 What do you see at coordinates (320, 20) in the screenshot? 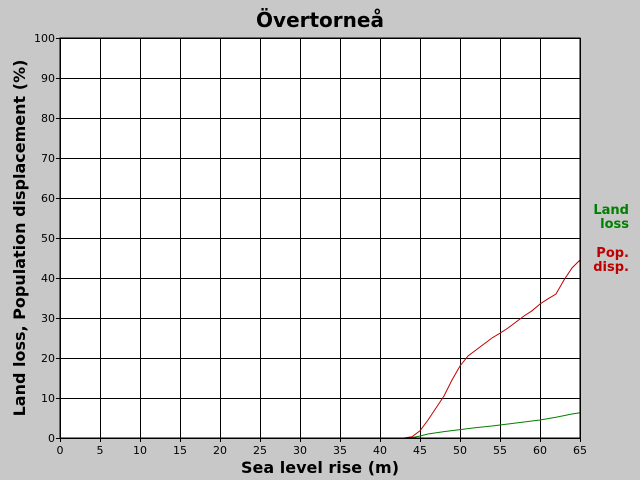
I see `chart-title: Övertorneå` at bounding box center [320, 20].